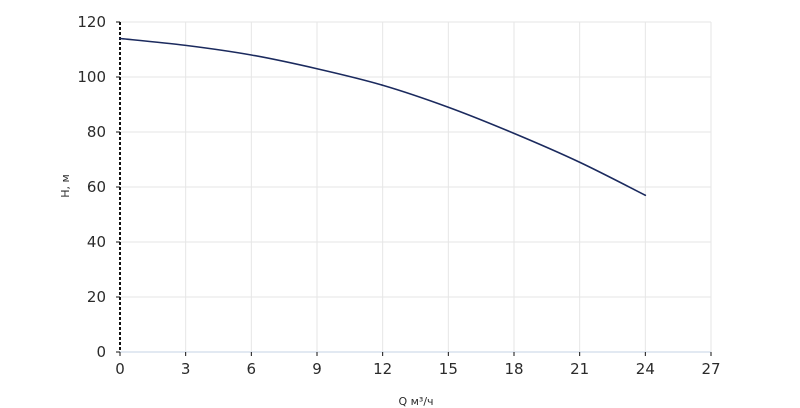 The image size is (800, 408). What do you see at coordinates (101, 352) in the screenshot?
I see `y-tick-label: 0` at bounding box center [101, 352].